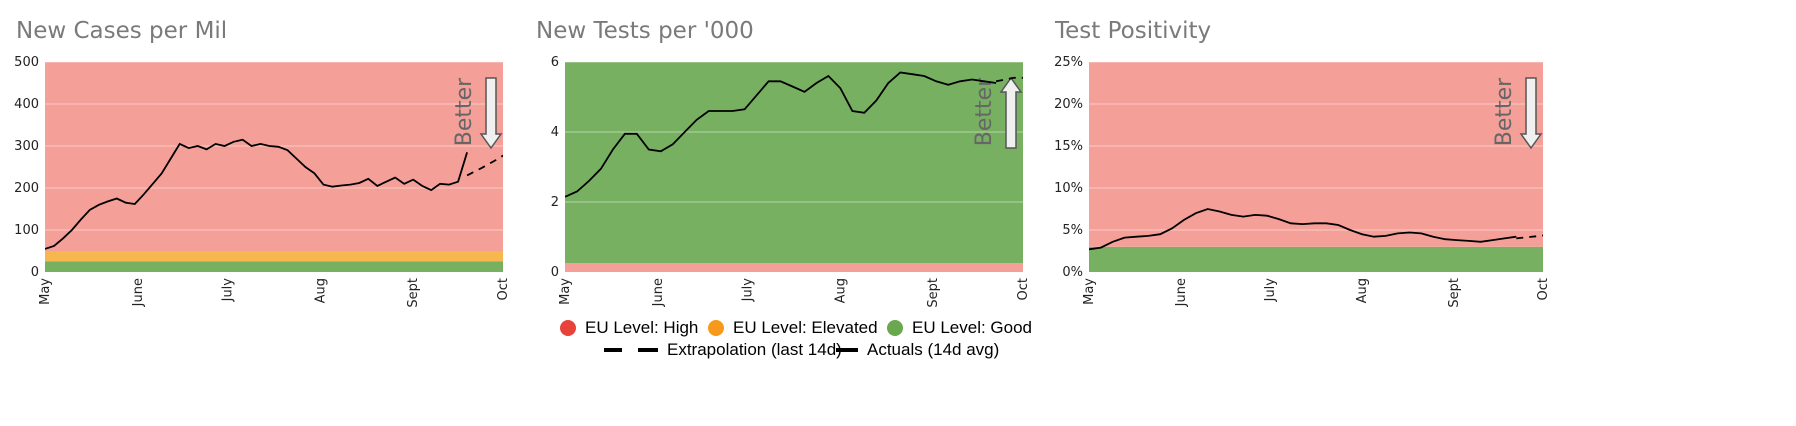 This screenshot has width=1796, height=426. What do you see at coordinates (1068, 146) in the screenshot?
I see `y-tick-label: 15%` at bounding box center [1068, 146].